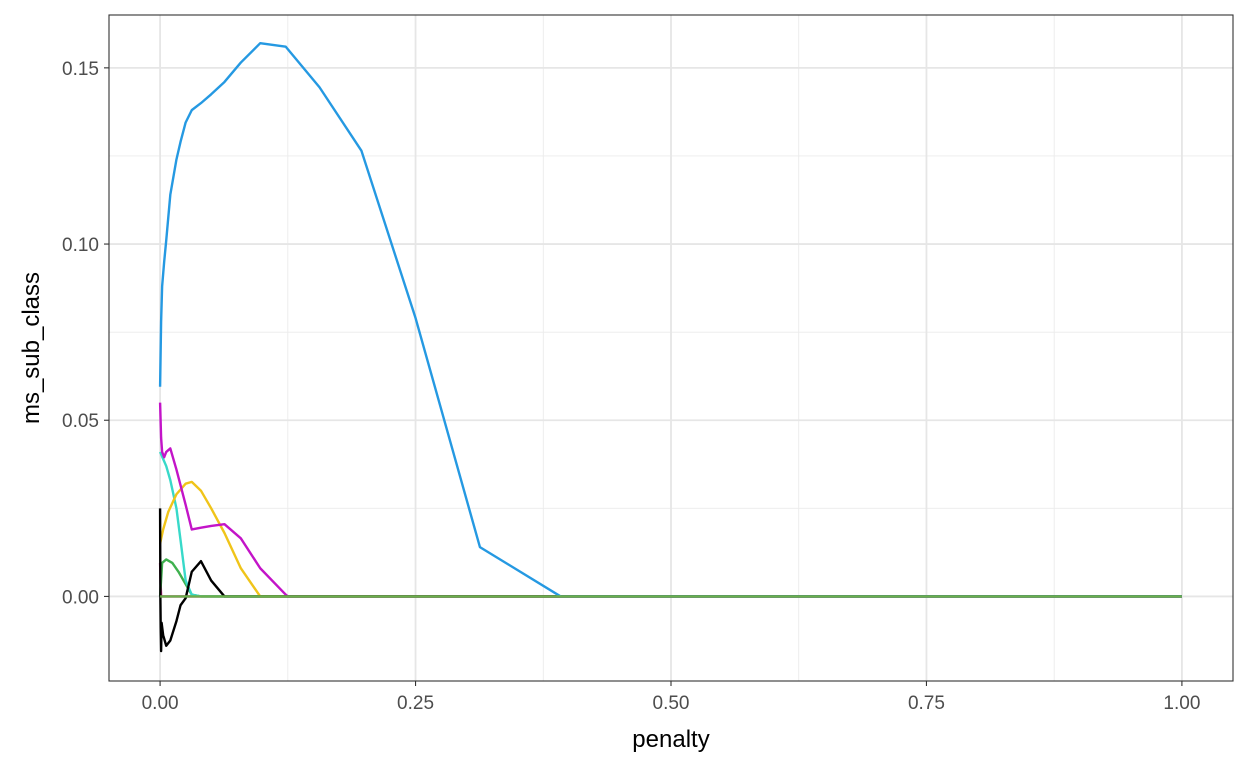 Image resolution: width=1248 pixels, height=768 pixels. I want to click on x-tick-label: 0.50, so click(671, 703).